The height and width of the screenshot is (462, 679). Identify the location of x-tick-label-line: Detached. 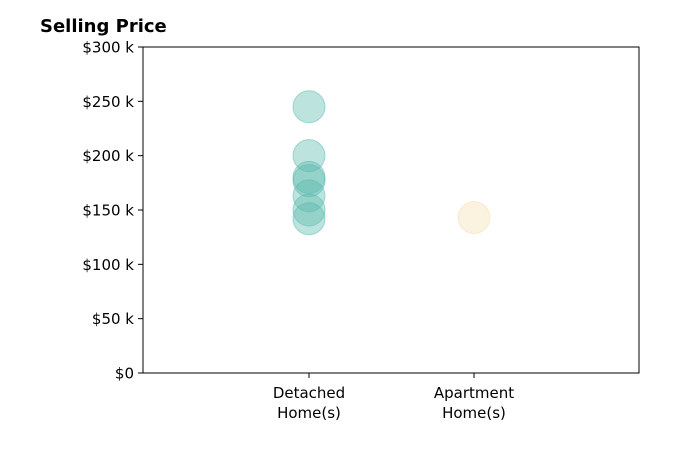
(309, 393).